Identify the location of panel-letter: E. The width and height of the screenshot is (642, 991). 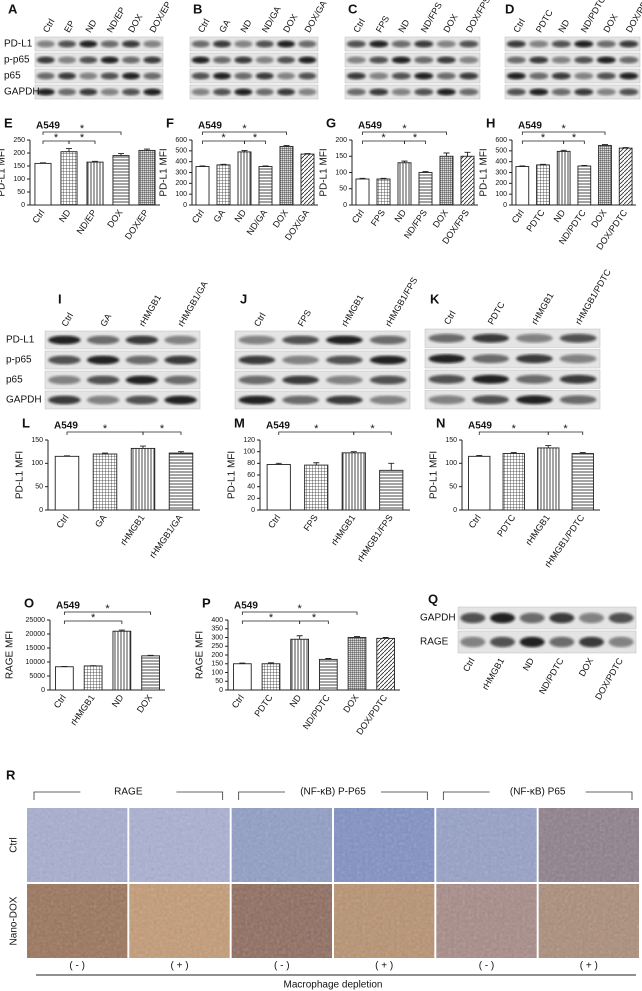
(8, 122).